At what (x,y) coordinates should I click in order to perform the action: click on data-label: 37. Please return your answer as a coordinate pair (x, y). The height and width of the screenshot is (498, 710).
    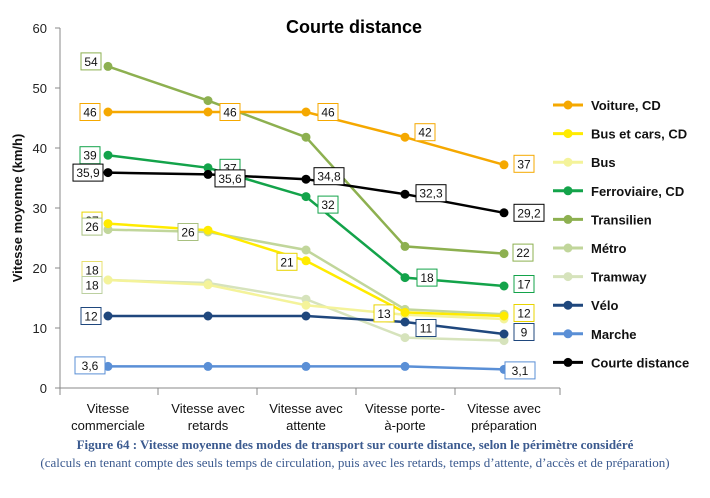
    Looking at the image, I should click on (524, 164).